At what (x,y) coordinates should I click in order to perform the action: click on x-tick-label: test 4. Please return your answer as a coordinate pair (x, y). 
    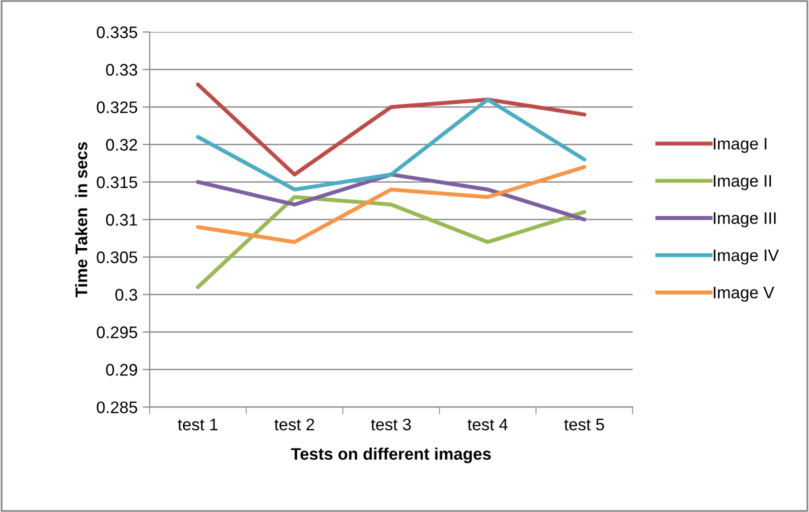
    Looking at the image, I should click on (488, 424).